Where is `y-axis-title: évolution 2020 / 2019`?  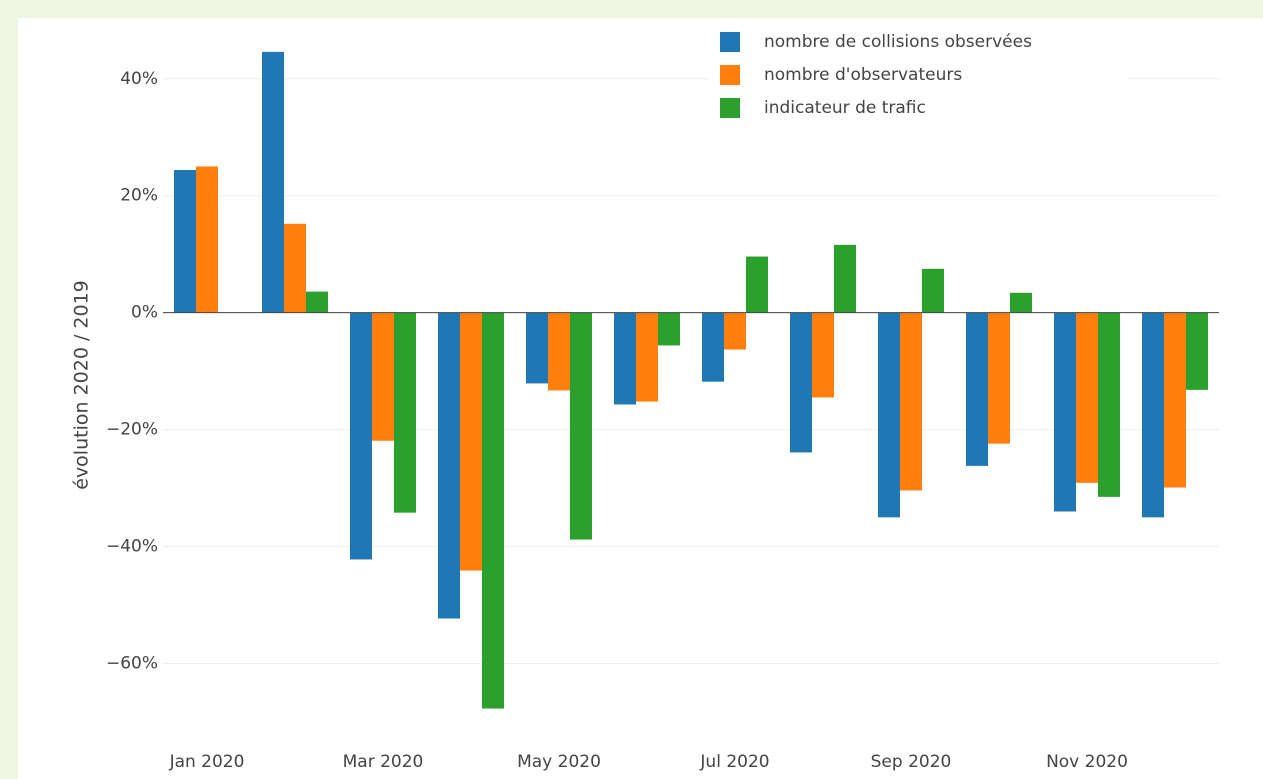
y-axis-title: évolution 2020 / 2019 is located at coordinates (82, 385).